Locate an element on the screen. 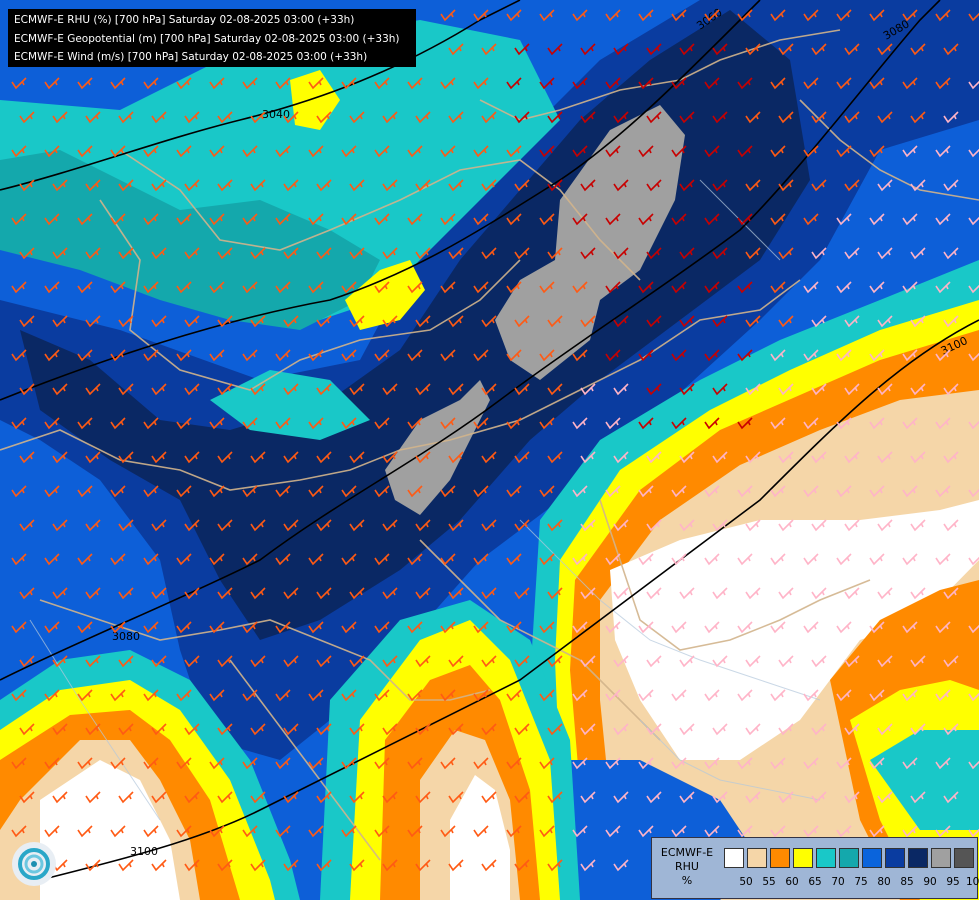 This screenshot has width=979, height=900. rhu-75-nw is located at coordinates (190, 240).